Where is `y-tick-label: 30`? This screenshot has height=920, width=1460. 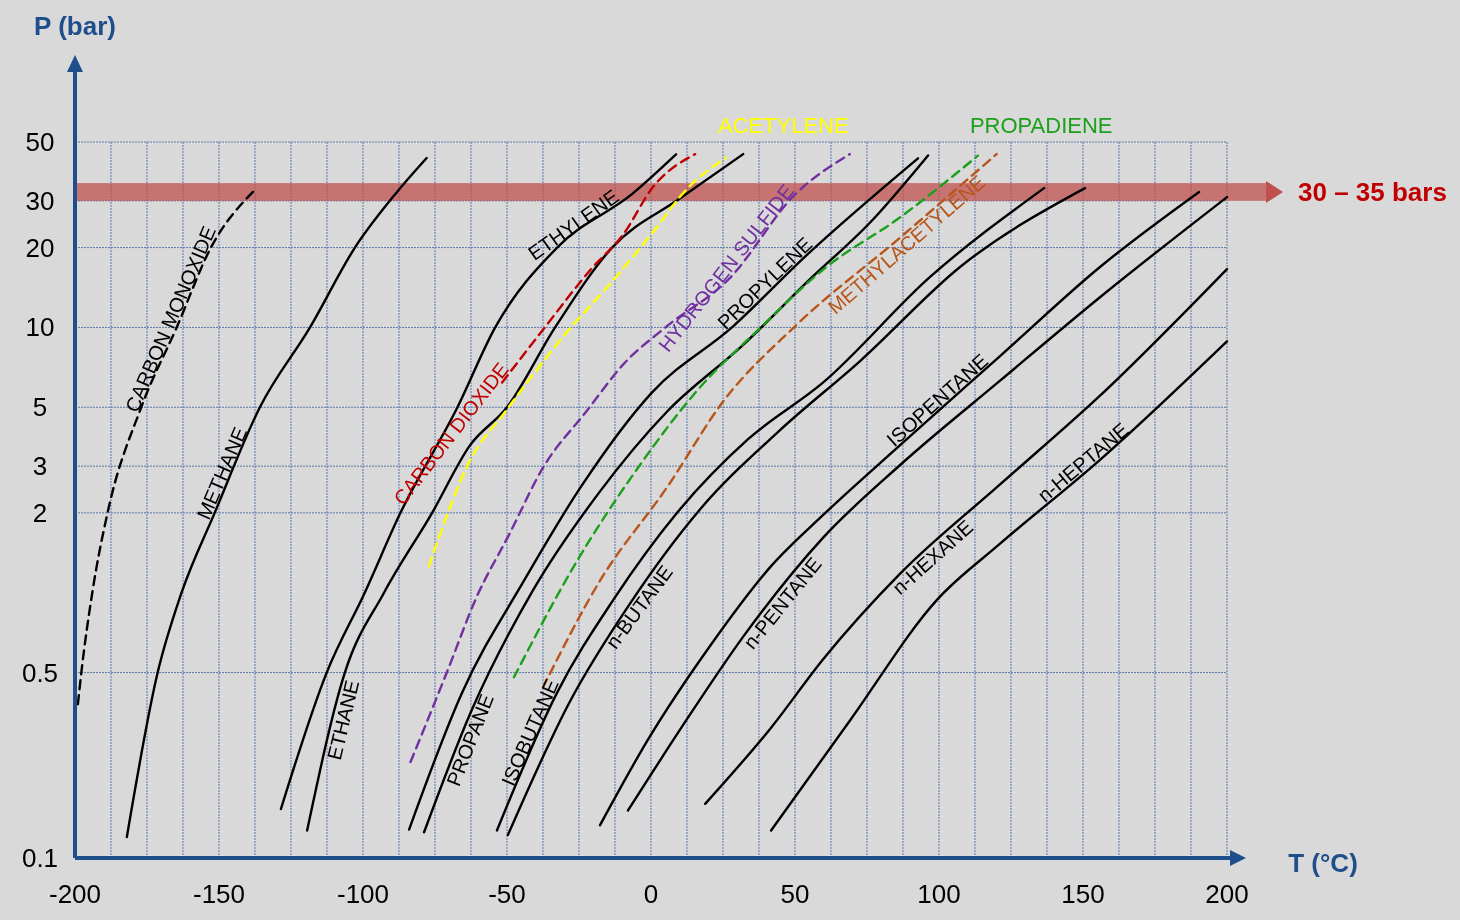 y-tick-label: 30 is located at coordinates (40, 200).